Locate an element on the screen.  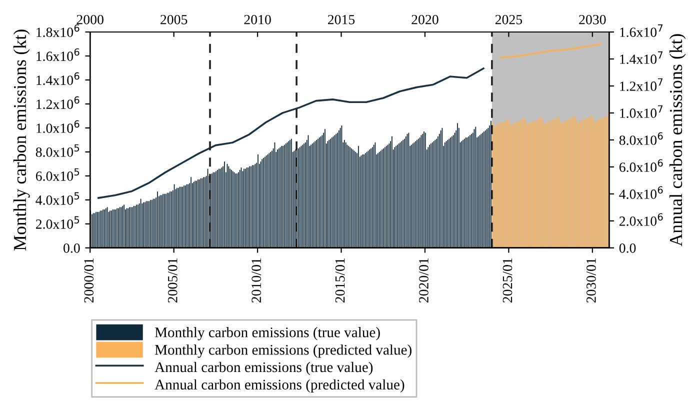
y2-tick-label: 1.0x10$^{7}$ is located at coordinates (641, 111).